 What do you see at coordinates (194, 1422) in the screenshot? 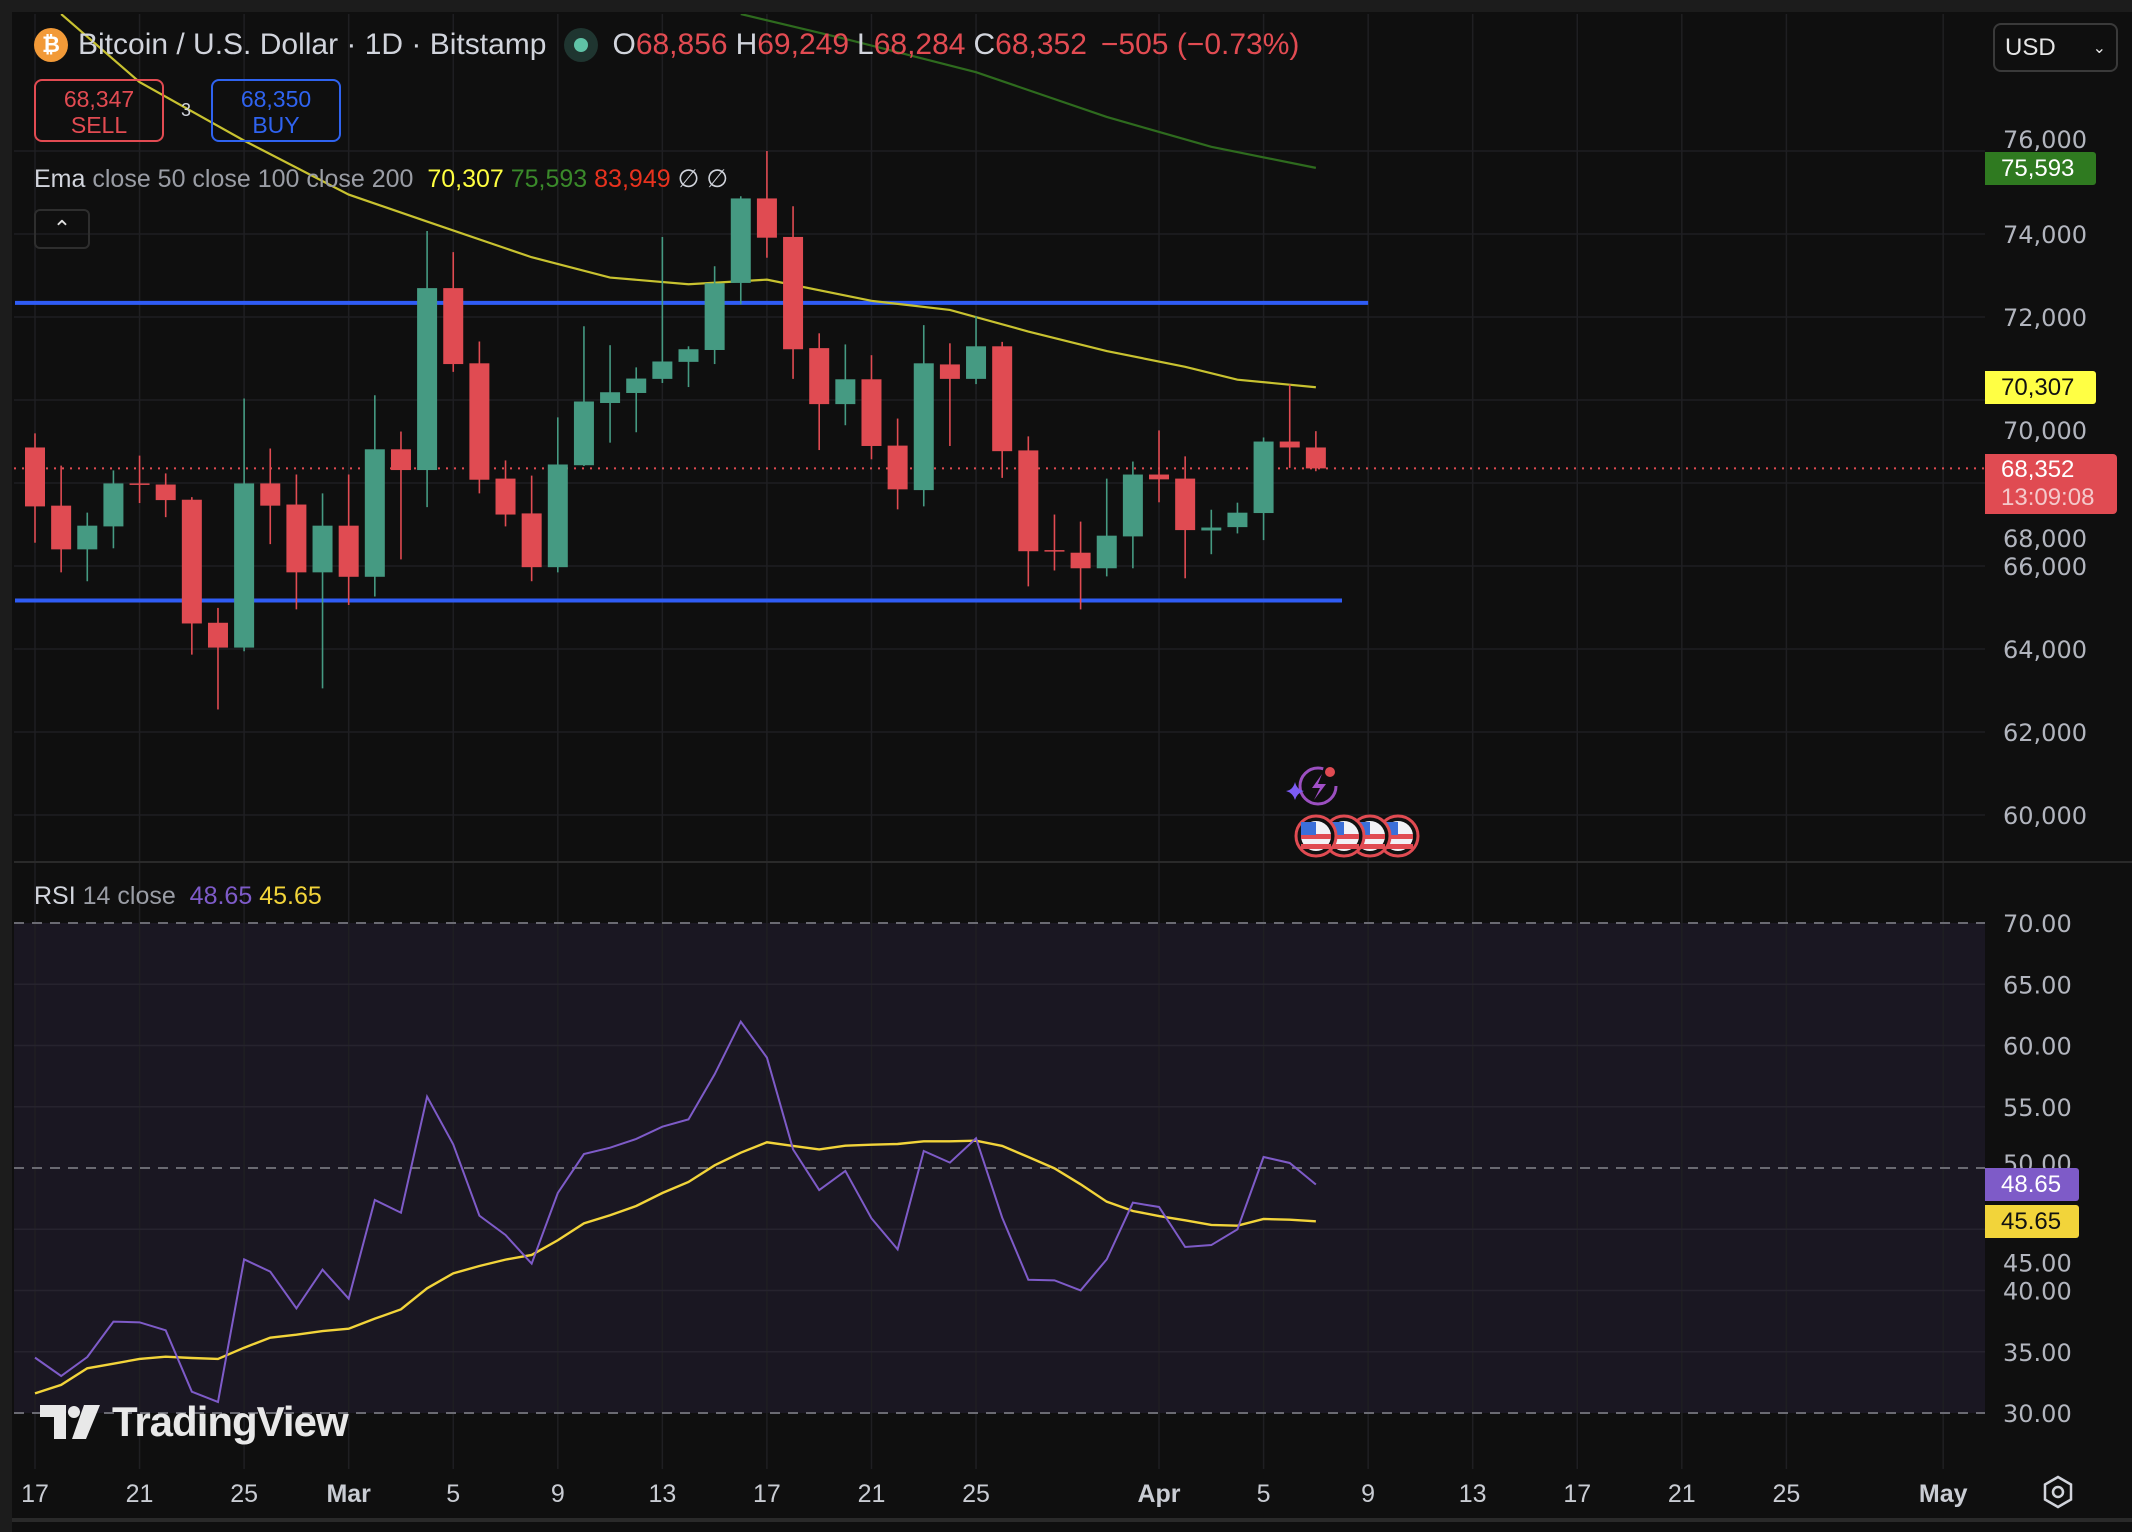
I see `tradingview-logo: TradingView` at bounding box center [194, 1422].